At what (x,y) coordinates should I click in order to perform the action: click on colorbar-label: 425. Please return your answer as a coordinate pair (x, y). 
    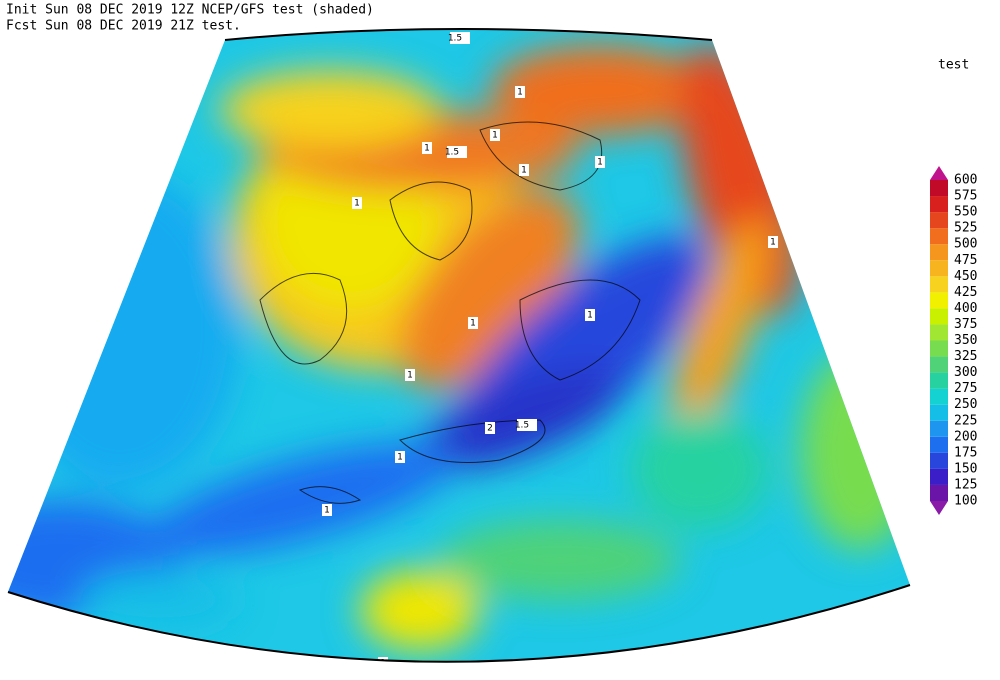
    Looking at the image, I should click on (965, 292).